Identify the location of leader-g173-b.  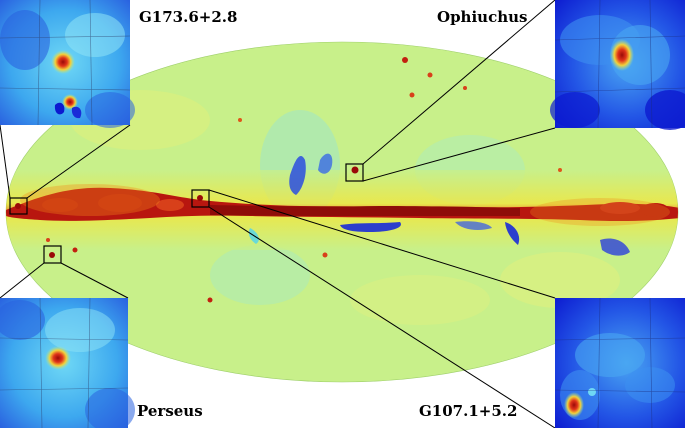
(78, 161).